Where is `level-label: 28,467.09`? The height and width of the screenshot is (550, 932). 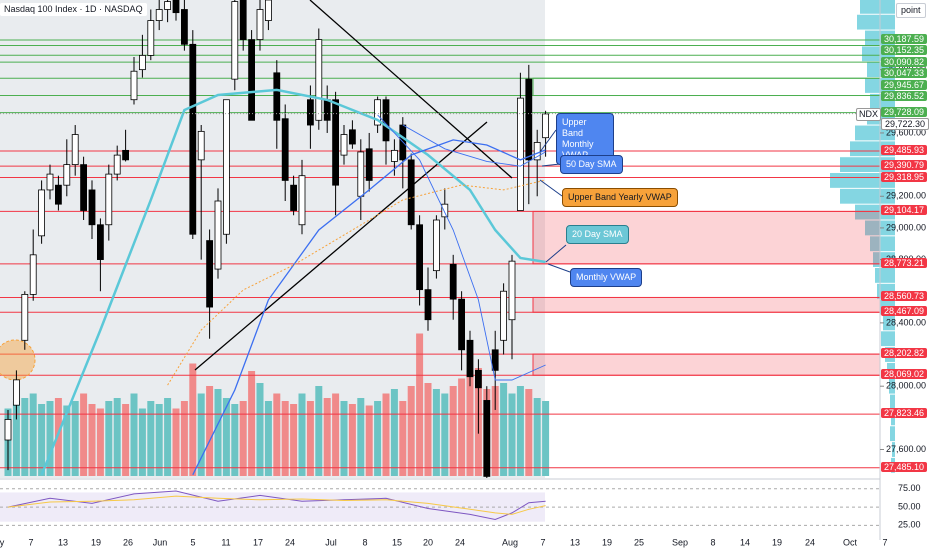 level-label: 28,467.09 is located at coordinates (904, 311).